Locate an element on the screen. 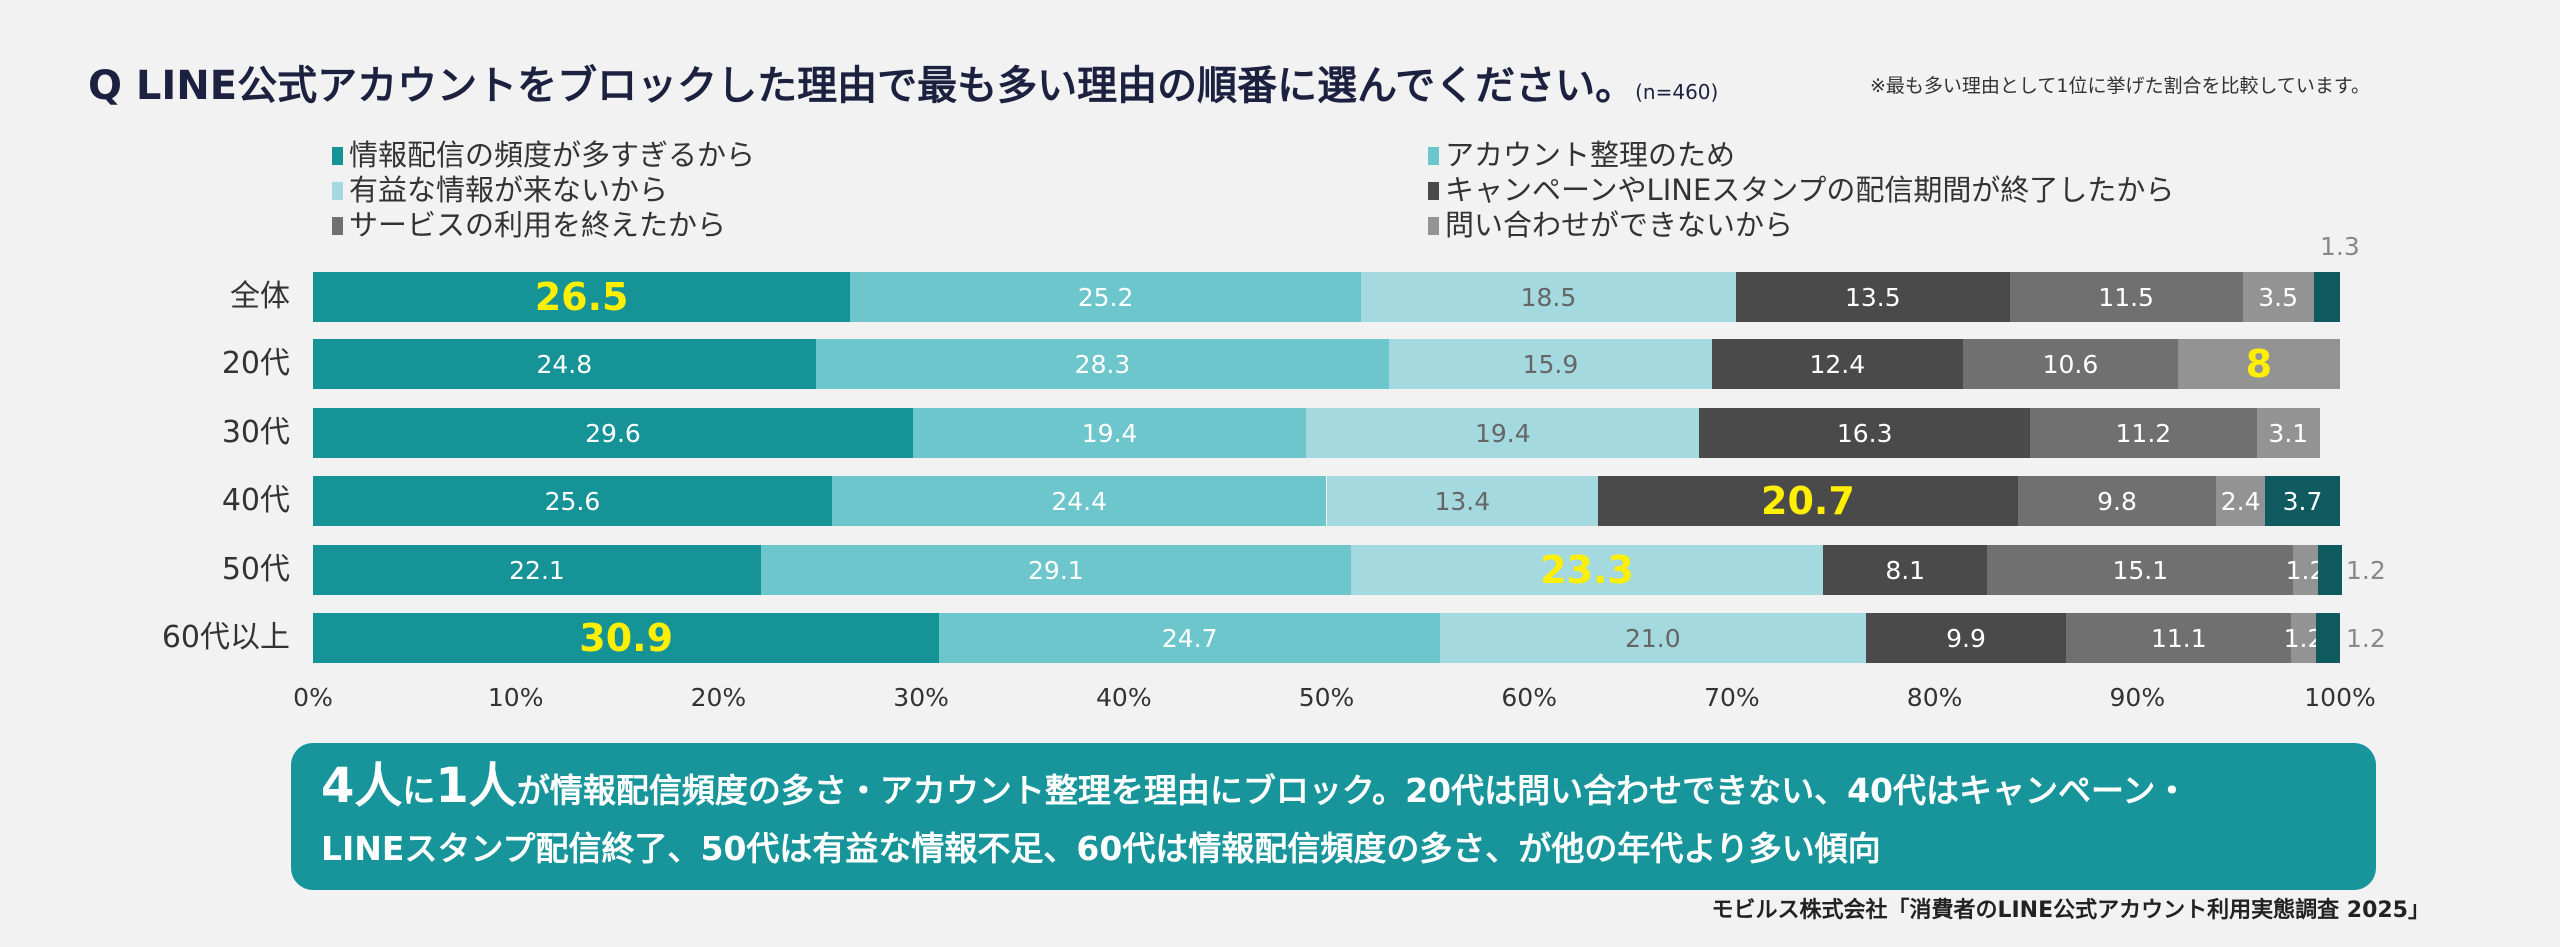  legend-item: 情報配信の頻度が多すぎるから is located at coordinates (543, 155).